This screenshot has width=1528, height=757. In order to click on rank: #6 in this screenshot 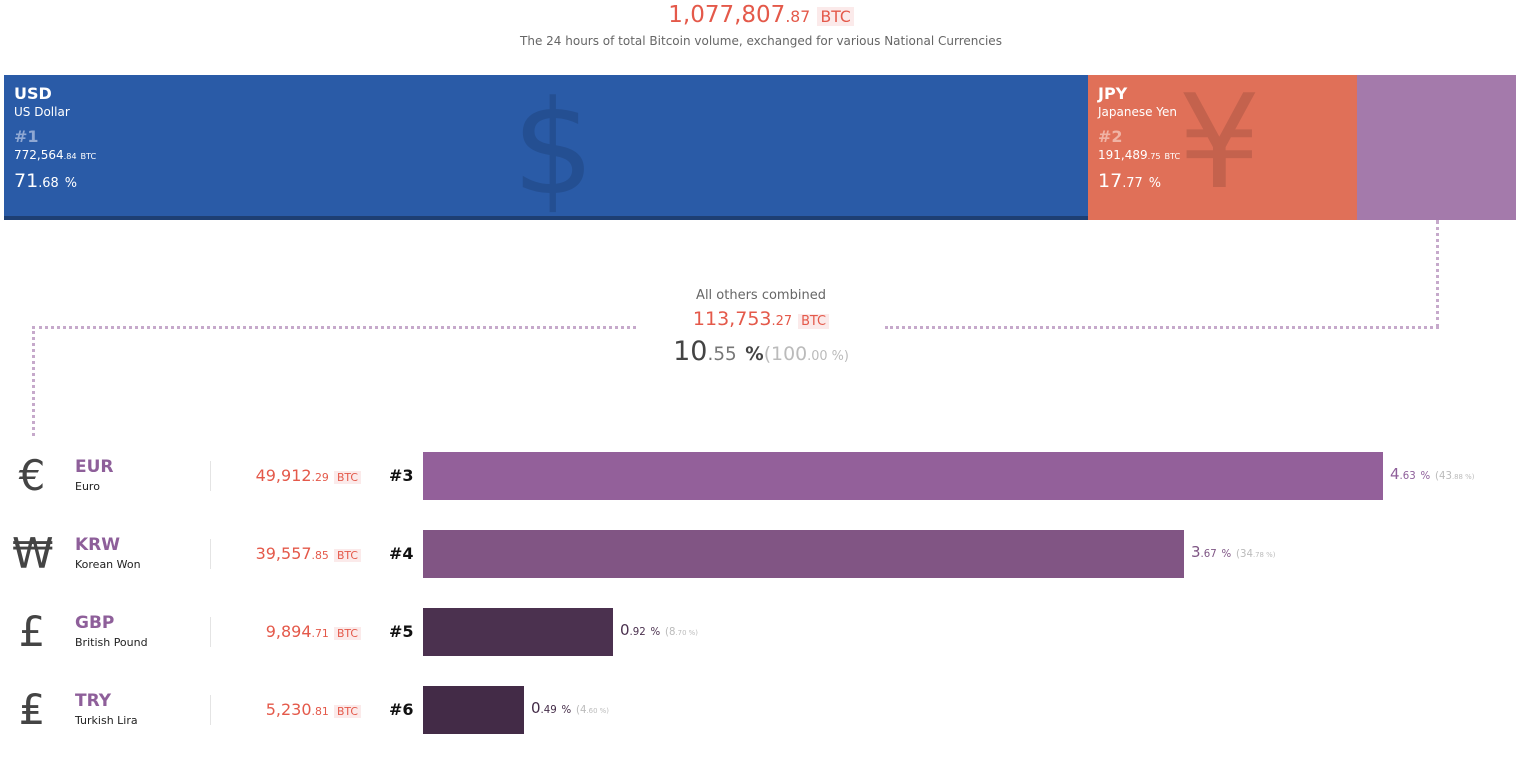, I will do `click(401, 709)`.